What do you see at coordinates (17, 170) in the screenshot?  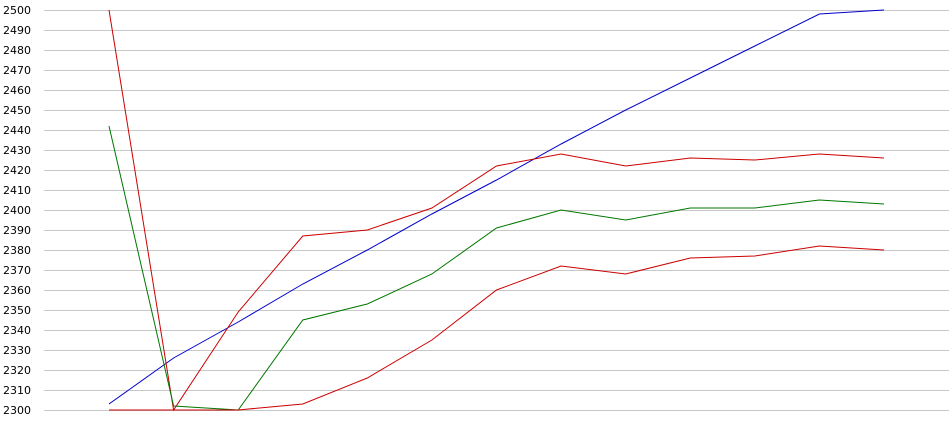 I see `y-tick-label: 2420` at bounding box center [17, 170].